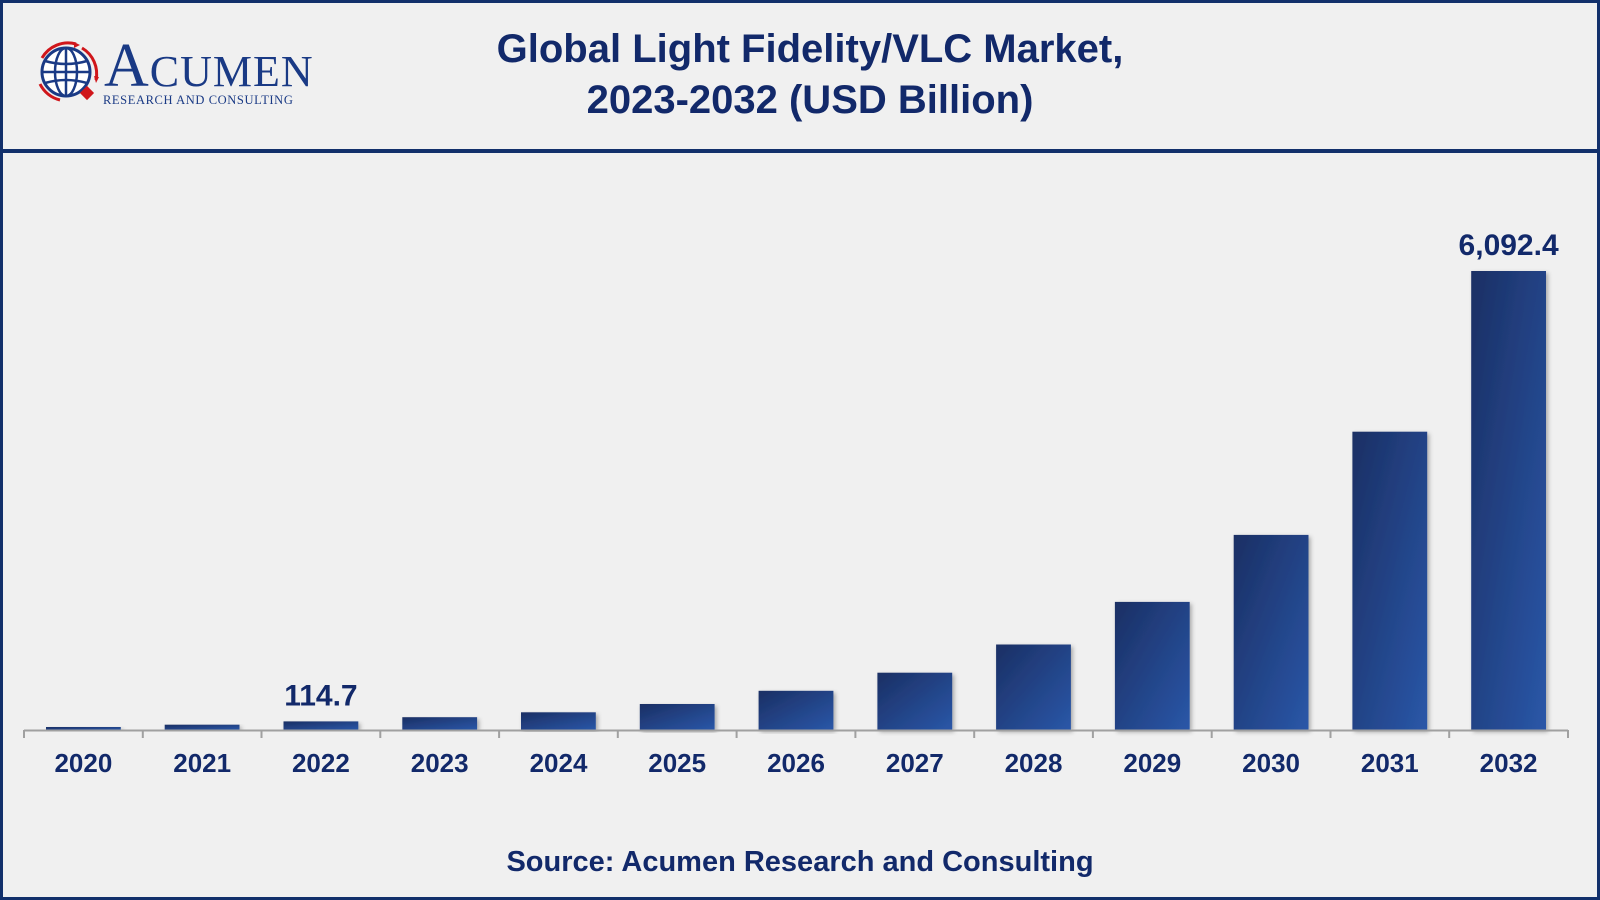 The image size is (1600, 900). I want to click on x-tick-label: 2028, so click(1034, 763).